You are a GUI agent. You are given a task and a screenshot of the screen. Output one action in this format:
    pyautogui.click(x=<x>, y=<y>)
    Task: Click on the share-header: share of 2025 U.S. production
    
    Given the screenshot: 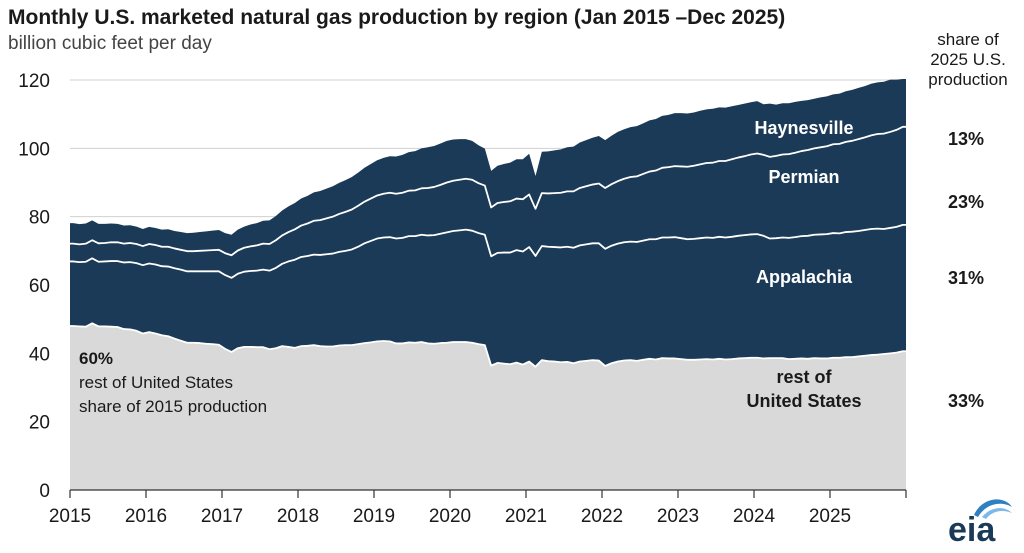 What is the action you would take?
    pyautogui.click(x=968, y=60)
    